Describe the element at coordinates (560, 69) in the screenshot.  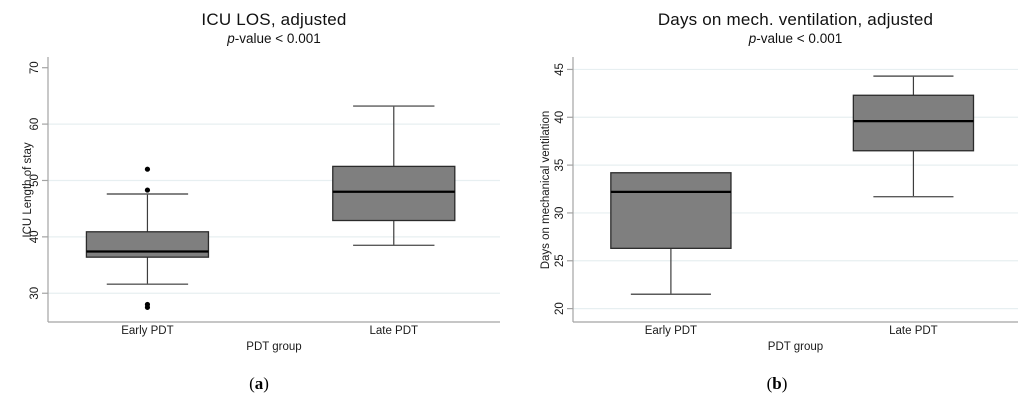
I see `y-tick-label: 45` at that location.